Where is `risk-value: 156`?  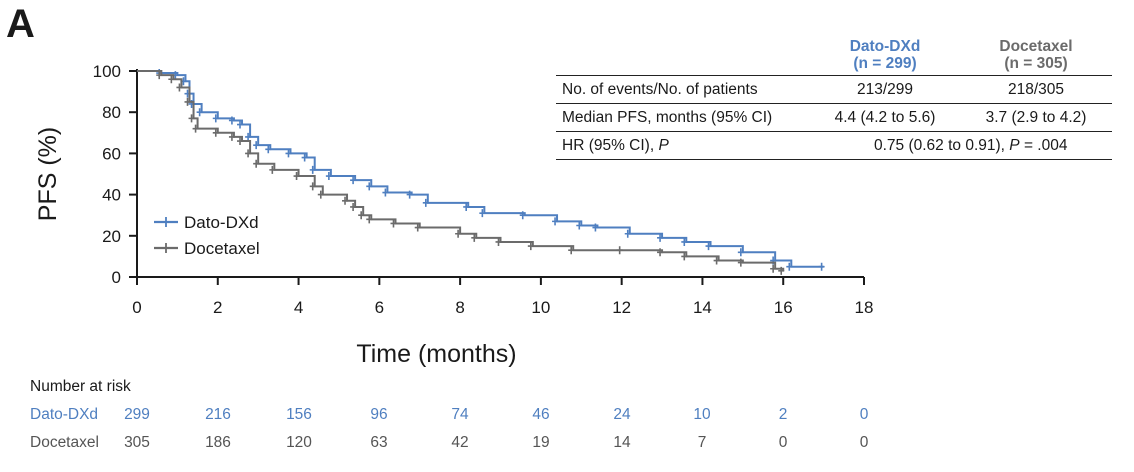 risk-value: 156 is located at coordinates (299, 414).